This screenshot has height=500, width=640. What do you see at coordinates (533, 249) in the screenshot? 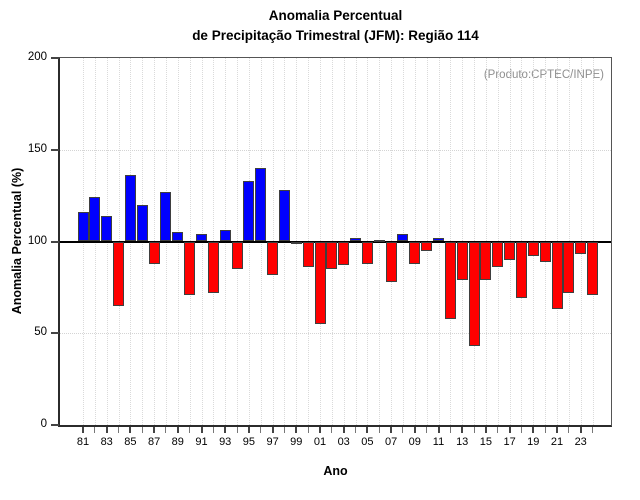
I see `bar-2019` at bounding box center [533, 249].